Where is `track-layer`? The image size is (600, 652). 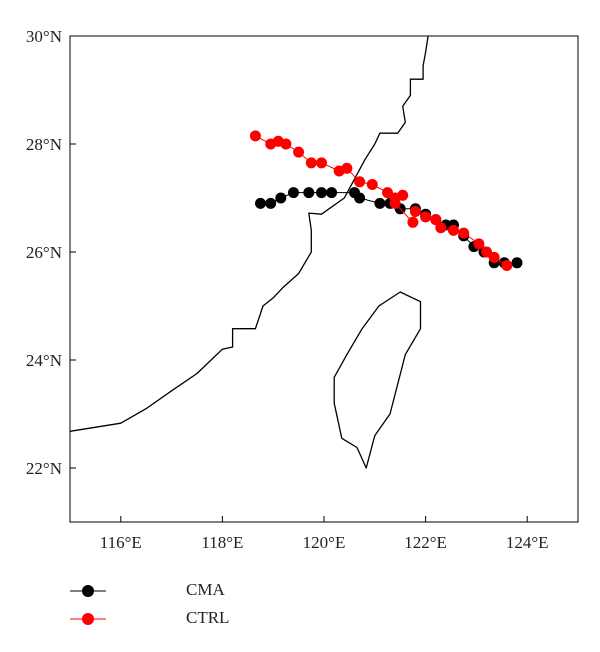 track-layer is located at coordinates (386, 200).